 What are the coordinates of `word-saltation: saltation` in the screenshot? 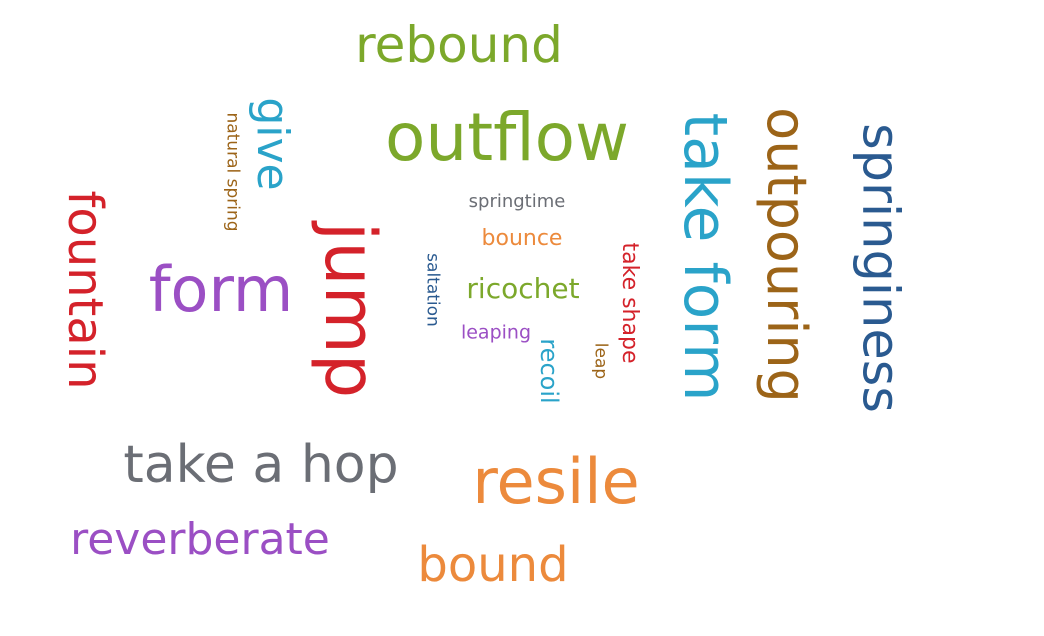 It's located at (432, 290).